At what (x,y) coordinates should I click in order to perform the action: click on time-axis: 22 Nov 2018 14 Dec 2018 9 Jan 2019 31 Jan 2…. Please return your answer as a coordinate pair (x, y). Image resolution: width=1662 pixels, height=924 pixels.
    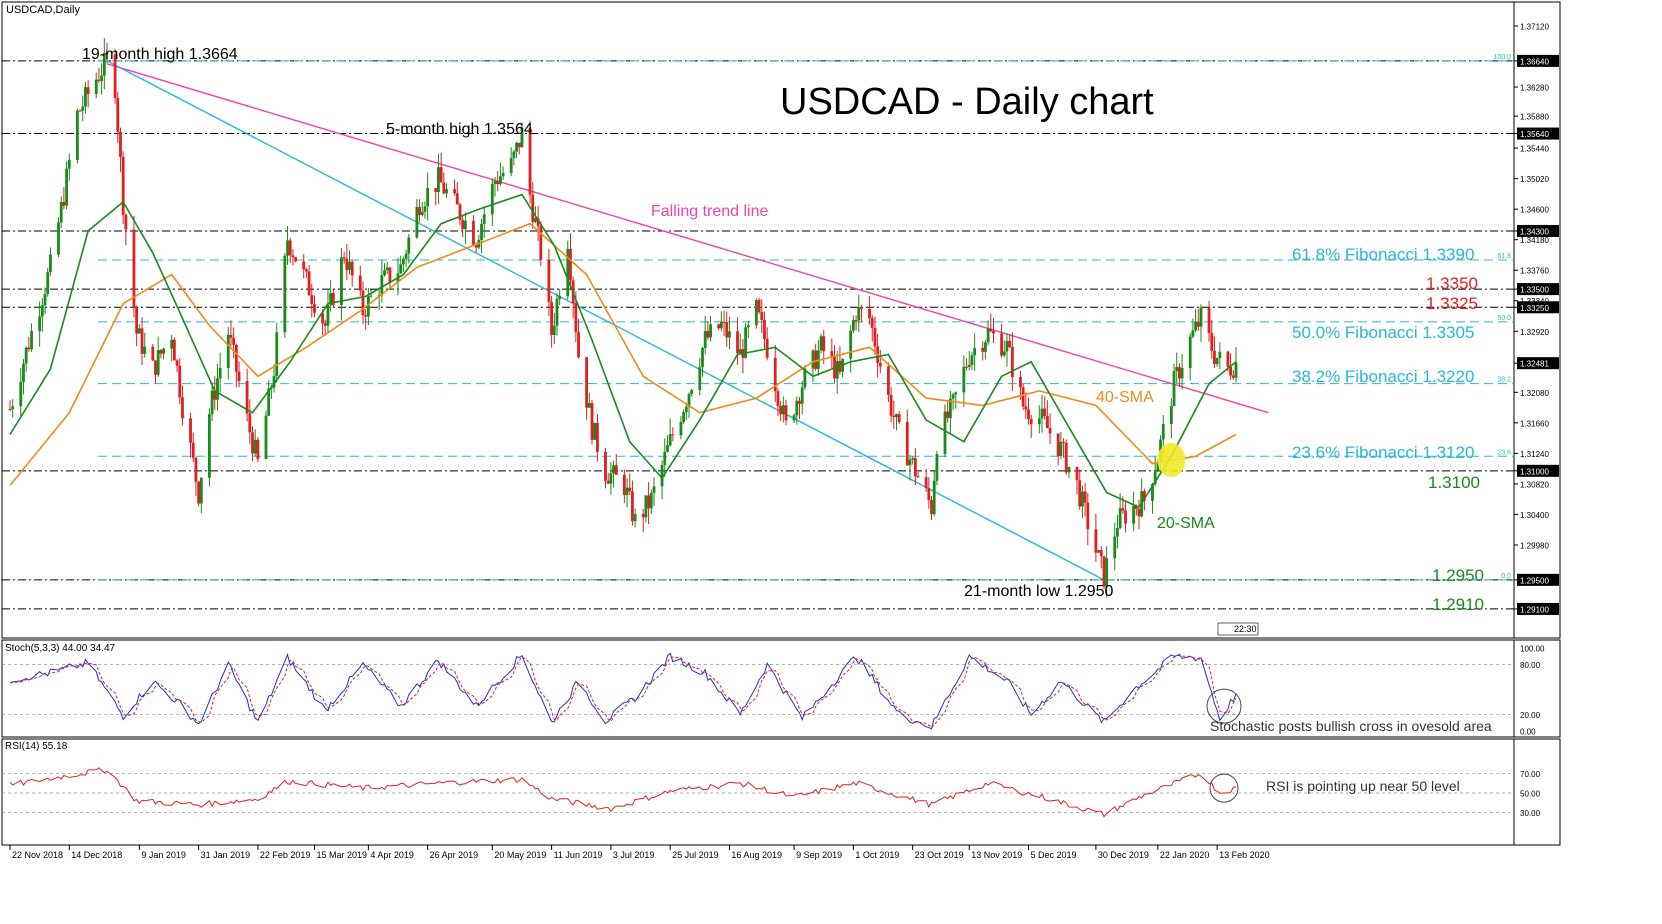
    Looking at the image, I should click on (758, 852).